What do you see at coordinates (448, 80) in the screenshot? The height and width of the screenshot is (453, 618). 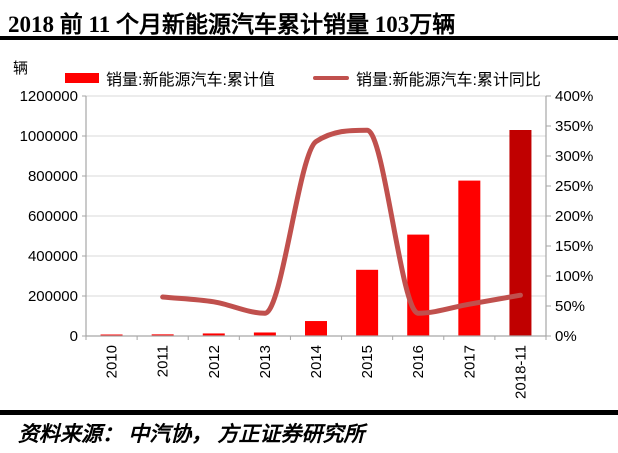 I see `legend-label-yoy-growth: 销量:新能源汽车:累计同比` at bounding box center [448, 80].